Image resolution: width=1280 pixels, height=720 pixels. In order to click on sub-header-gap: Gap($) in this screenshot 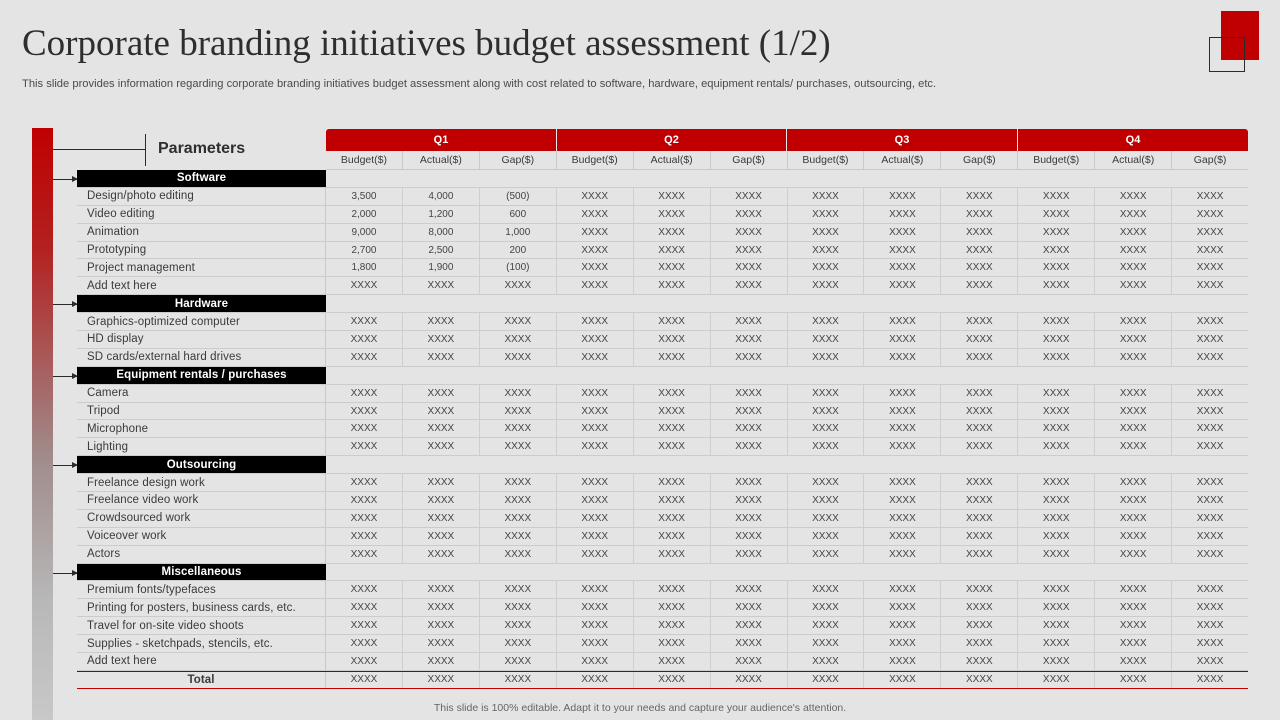, I will do `click(1210, 160)`.